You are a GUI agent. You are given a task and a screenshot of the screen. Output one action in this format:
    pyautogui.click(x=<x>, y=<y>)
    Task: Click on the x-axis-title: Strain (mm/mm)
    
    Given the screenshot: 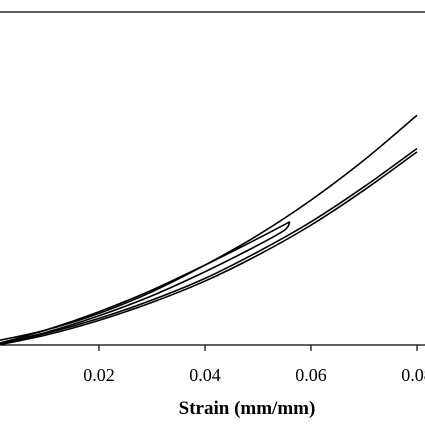 What is the action you would take?
    pyautogui.click(x=247, y=408)
    